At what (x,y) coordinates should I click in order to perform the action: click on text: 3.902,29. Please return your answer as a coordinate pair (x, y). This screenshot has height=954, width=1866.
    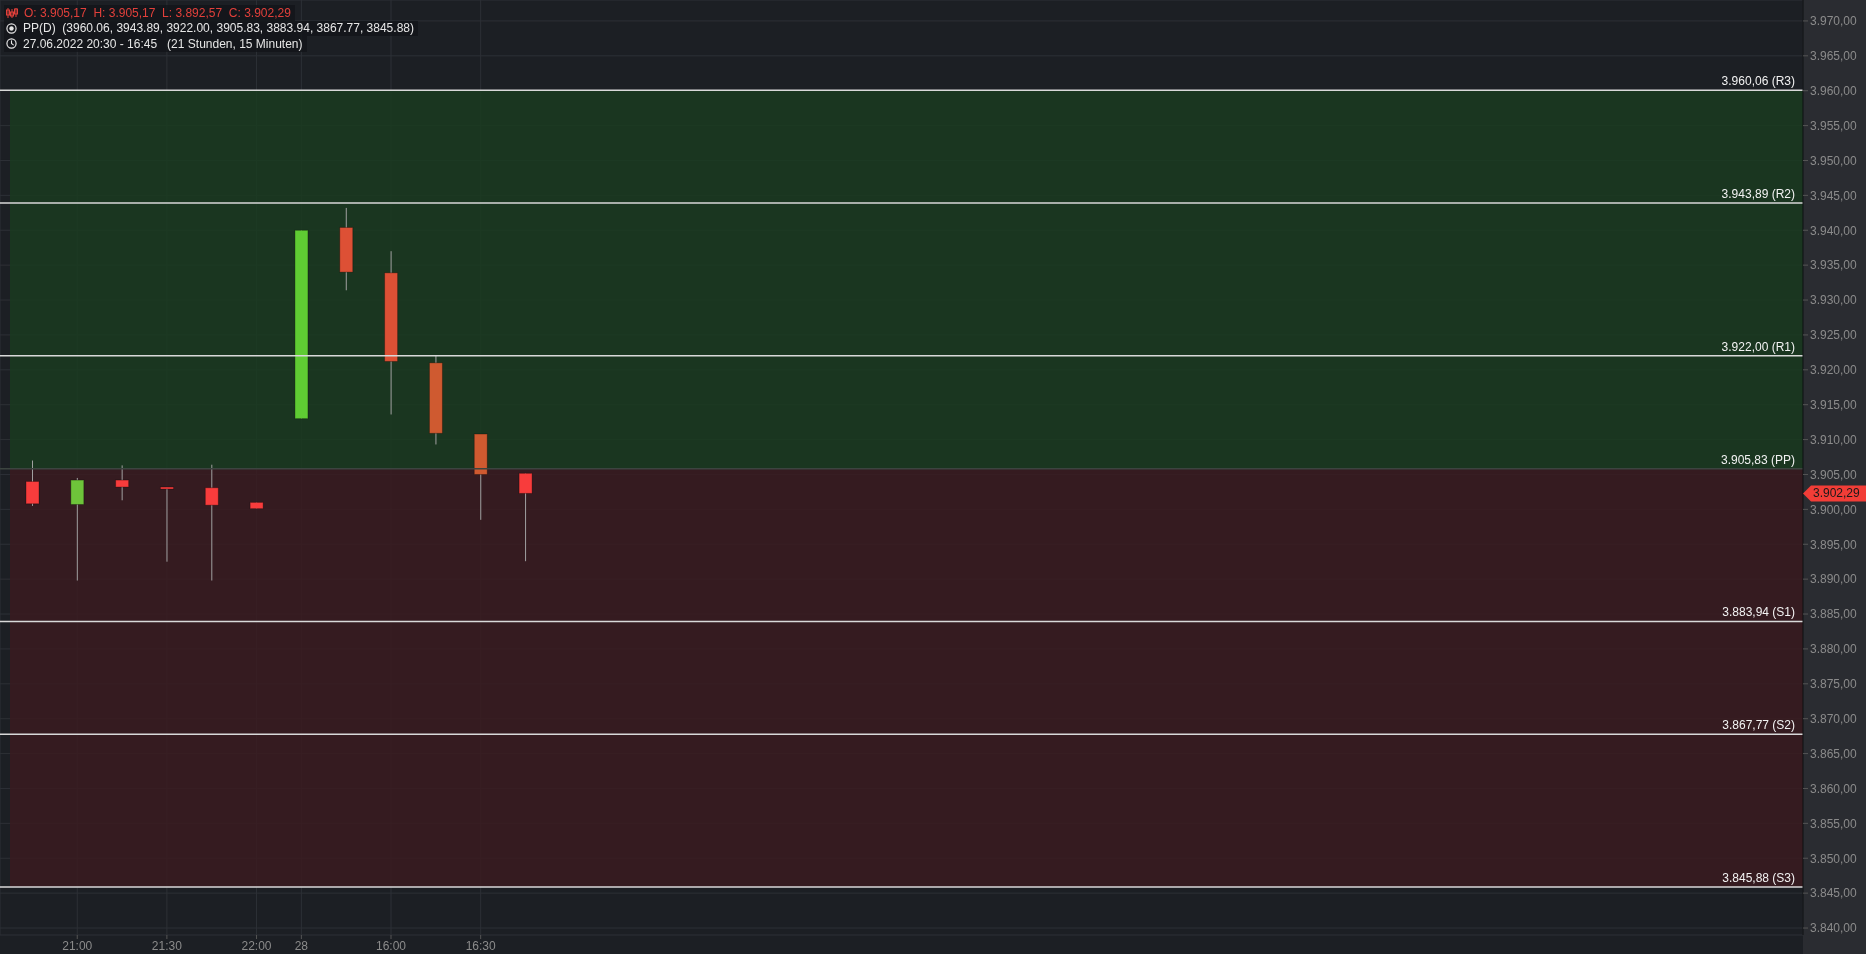
    Looking at the image, I should click on (1837, 493).